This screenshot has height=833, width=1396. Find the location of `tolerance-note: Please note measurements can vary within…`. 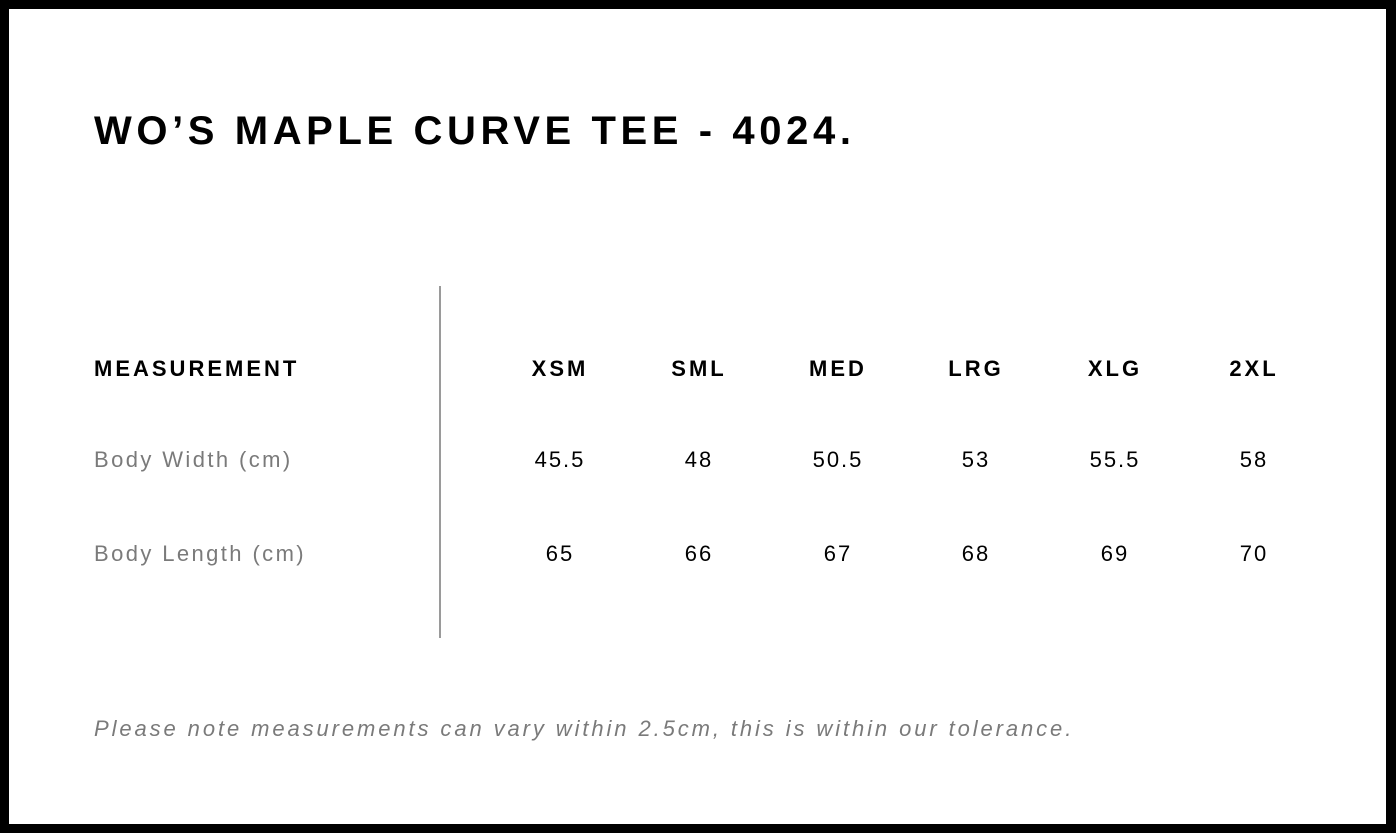

tolerance-note: Please note measurements can vary within… is located at coordinates (584, 728).